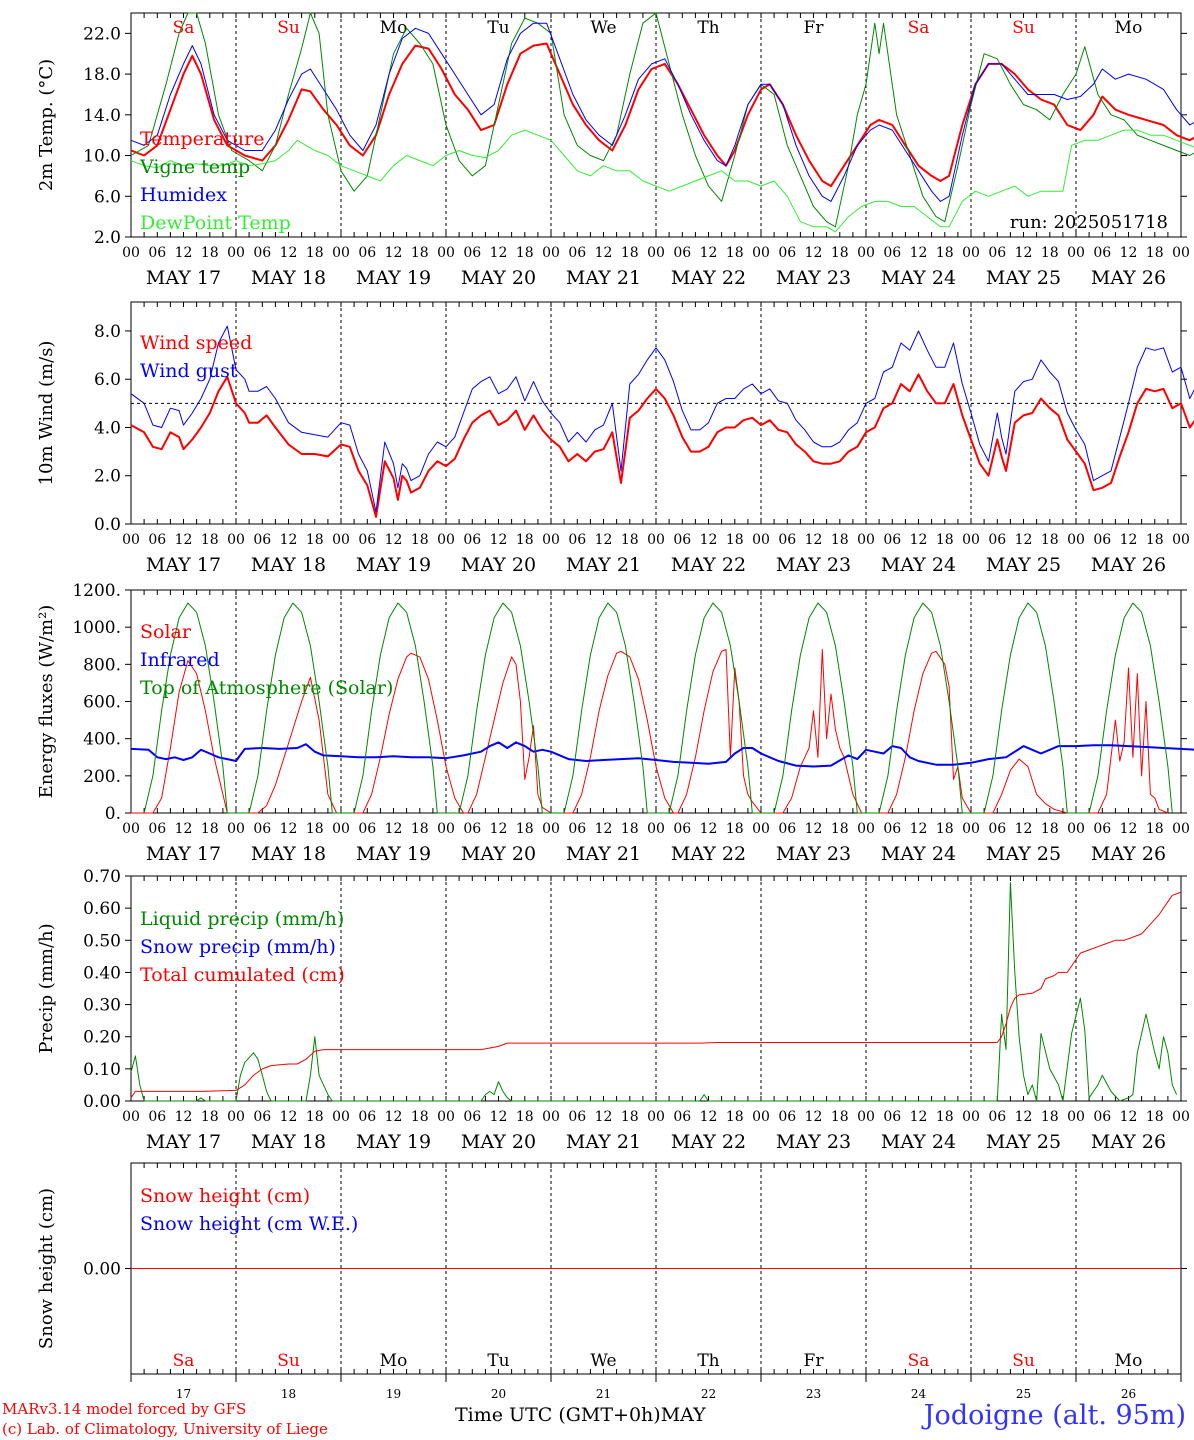 Image resolution: width=1194 pixels, height=1440 pixels. What do you see at coordinates (107, 380) in the screenshot?
I see `y-tick-label: 6.0` at bounding box center [107, 380].